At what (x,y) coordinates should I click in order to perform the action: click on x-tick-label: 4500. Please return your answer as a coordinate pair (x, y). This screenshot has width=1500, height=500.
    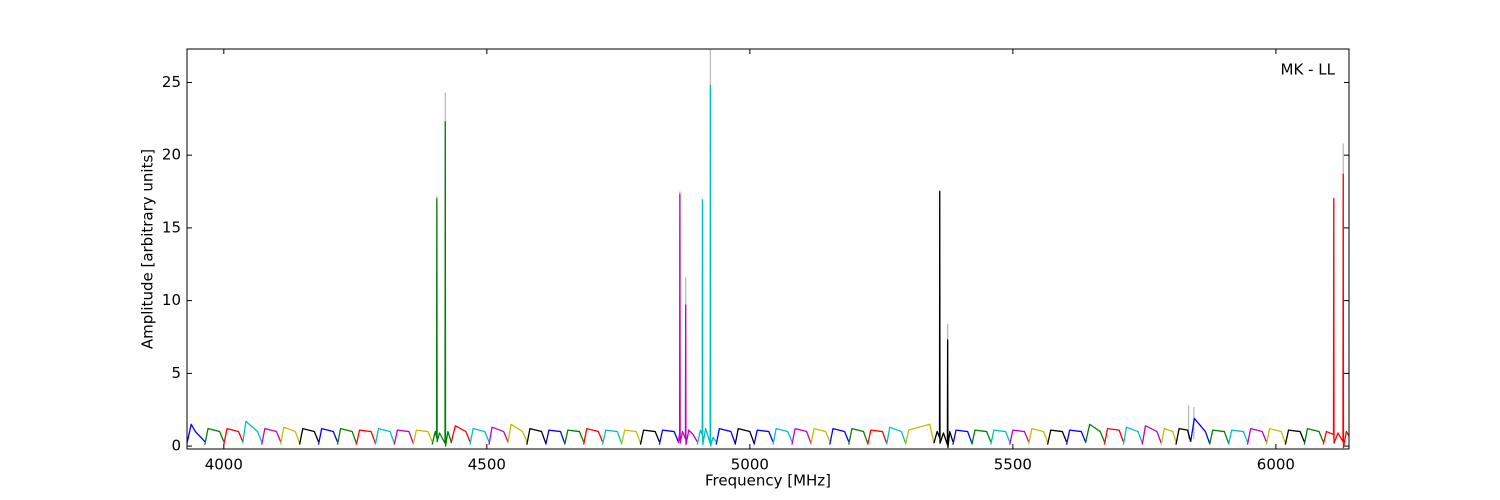
    Looking at the image, I should click on (487, 465).